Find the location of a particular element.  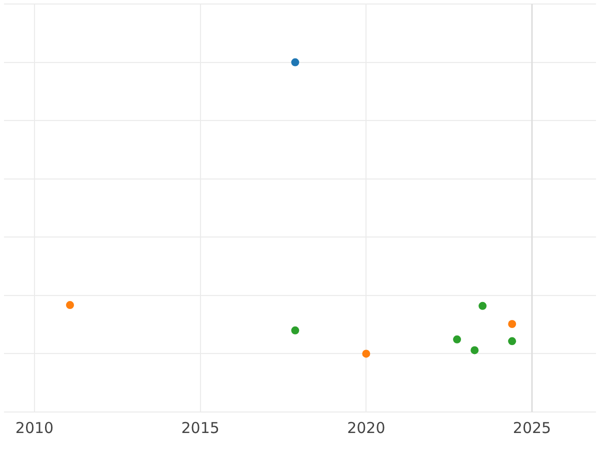

x-tick-label: 2025 is located at coordinates (532, 427).